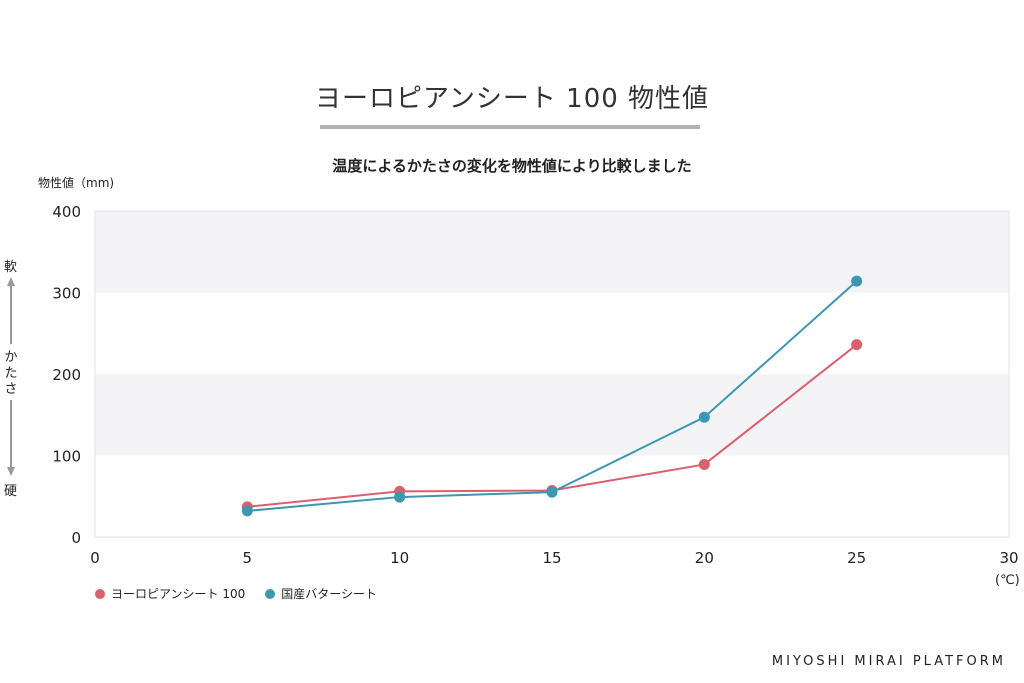  Describe the element at coordinates (95, 558) in the screenshot. I see `x-tick-label: 0` at that location.